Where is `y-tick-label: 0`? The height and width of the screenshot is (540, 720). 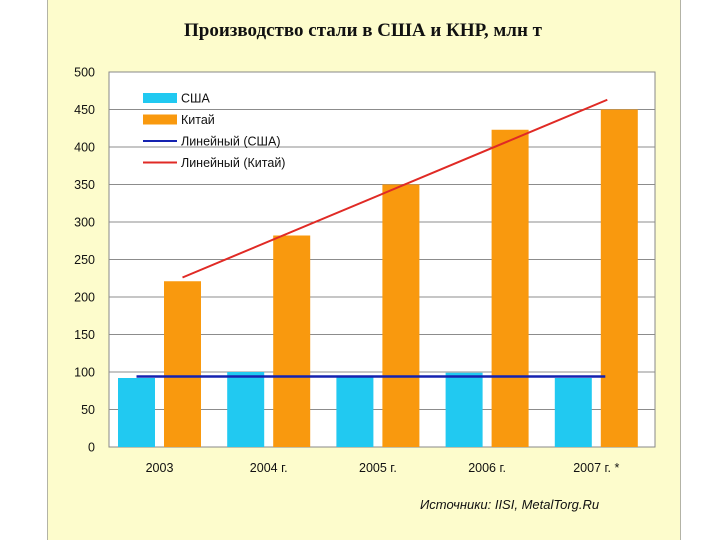
y-tick-label: 0 is located at coordinates (91, 448).